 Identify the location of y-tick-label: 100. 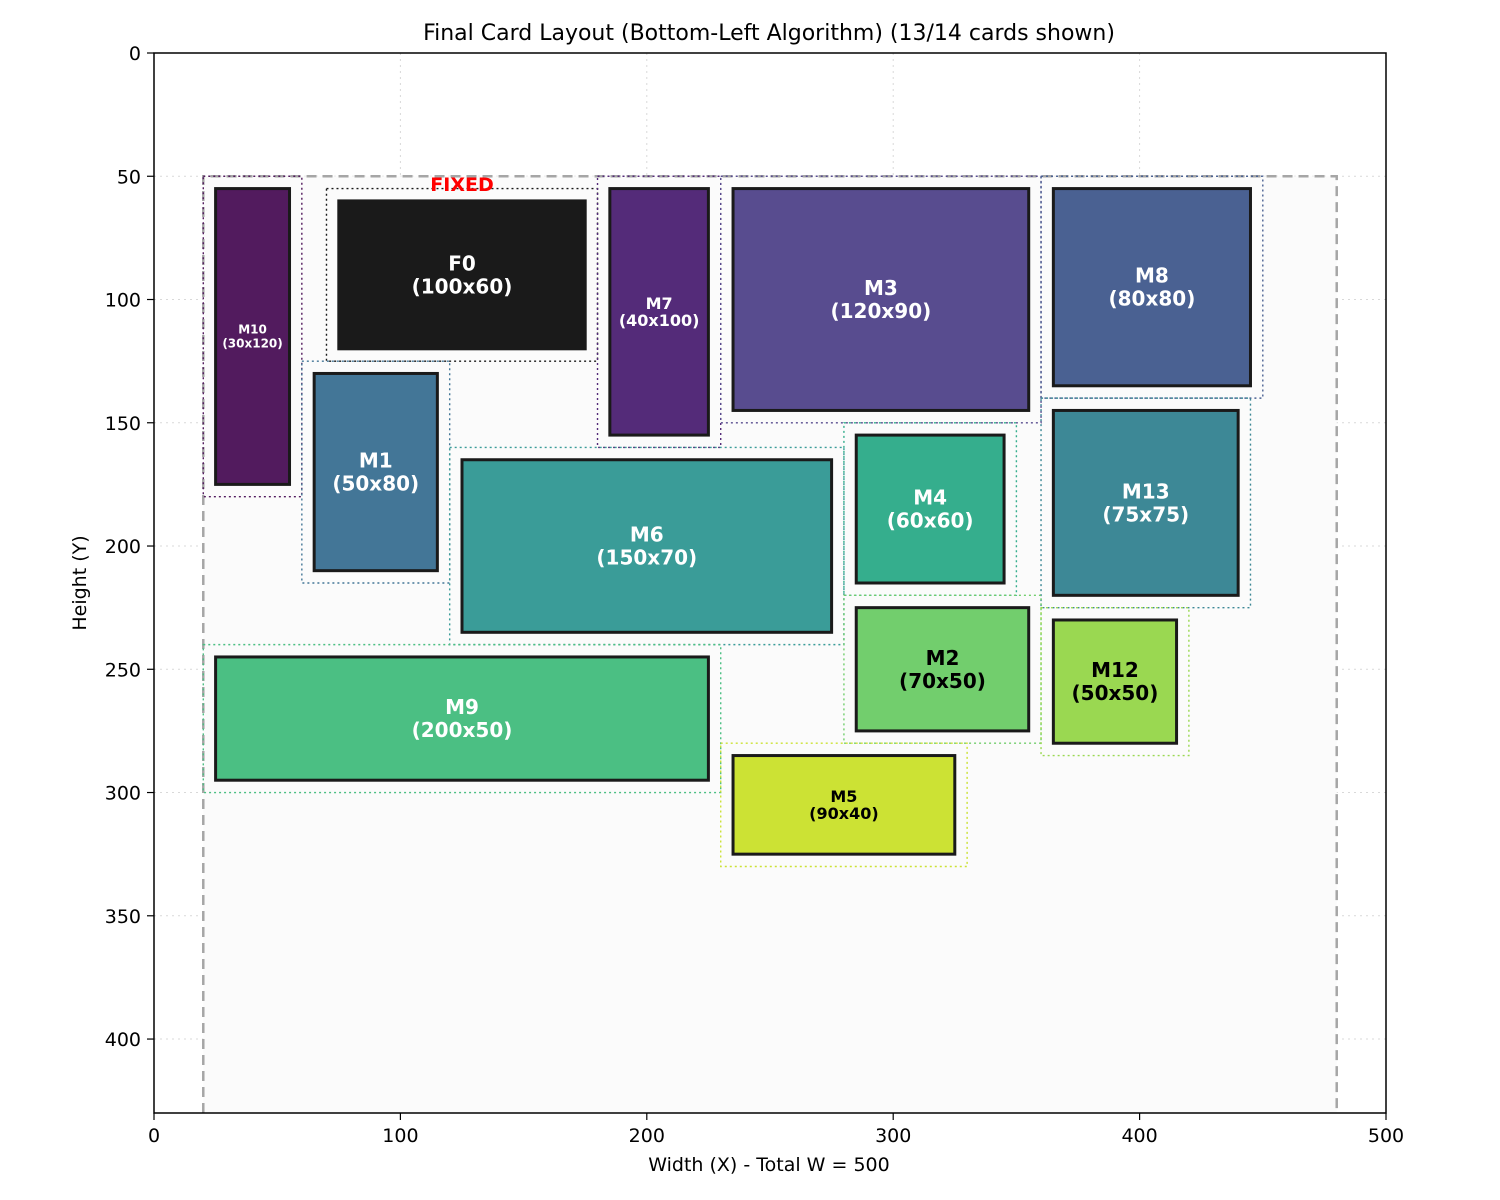
(123, 301).